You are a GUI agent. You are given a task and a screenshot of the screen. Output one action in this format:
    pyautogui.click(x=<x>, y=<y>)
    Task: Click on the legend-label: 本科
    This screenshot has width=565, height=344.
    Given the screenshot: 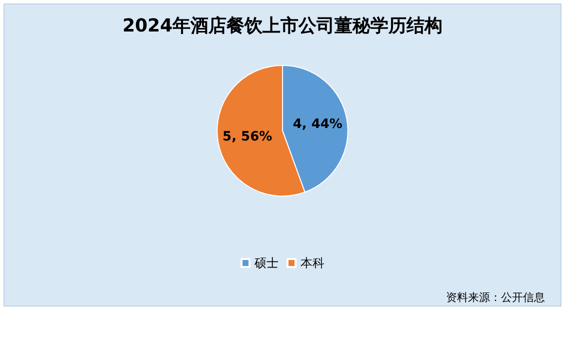 What is the action you would take?
    pyautogui.click(x=312, y=263)
    